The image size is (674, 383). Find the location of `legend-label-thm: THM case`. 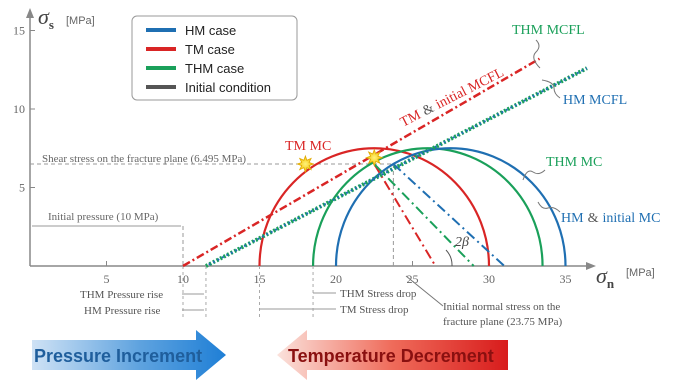

legend-label-thm: THM case is located at coordinates (214, 68).